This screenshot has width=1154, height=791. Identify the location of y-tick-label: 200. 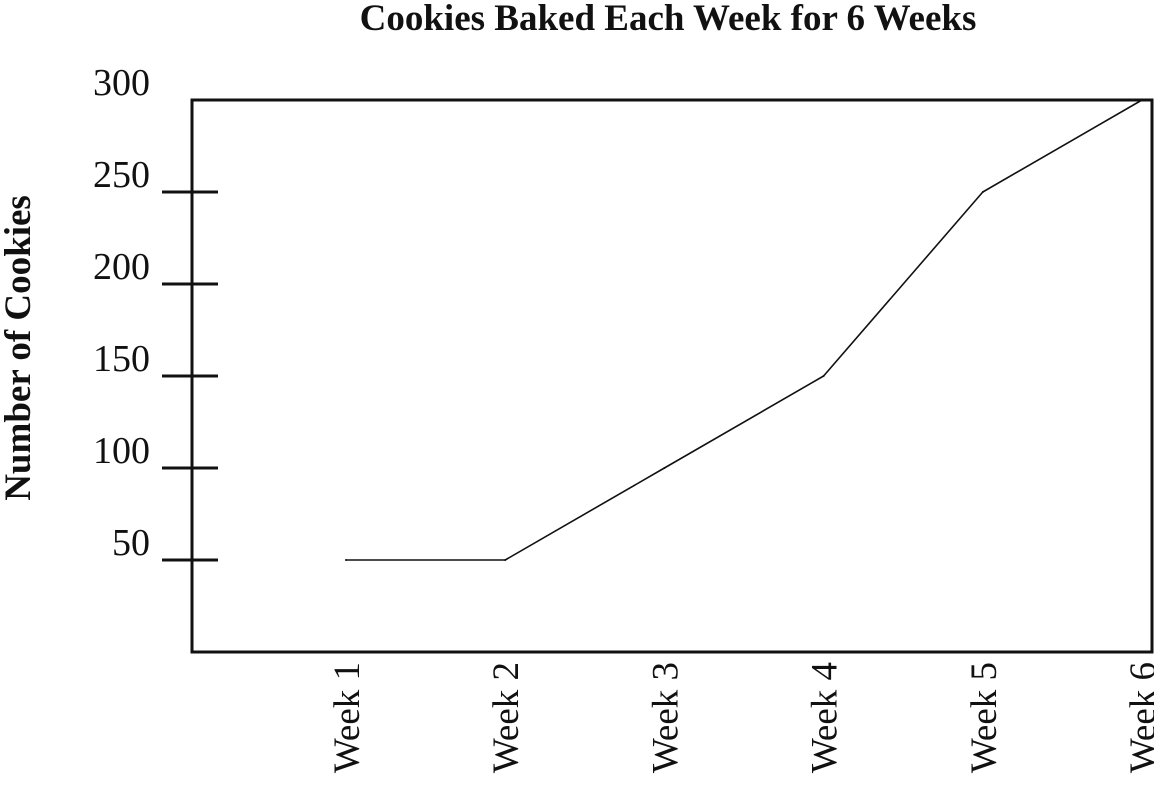
(121, 267).